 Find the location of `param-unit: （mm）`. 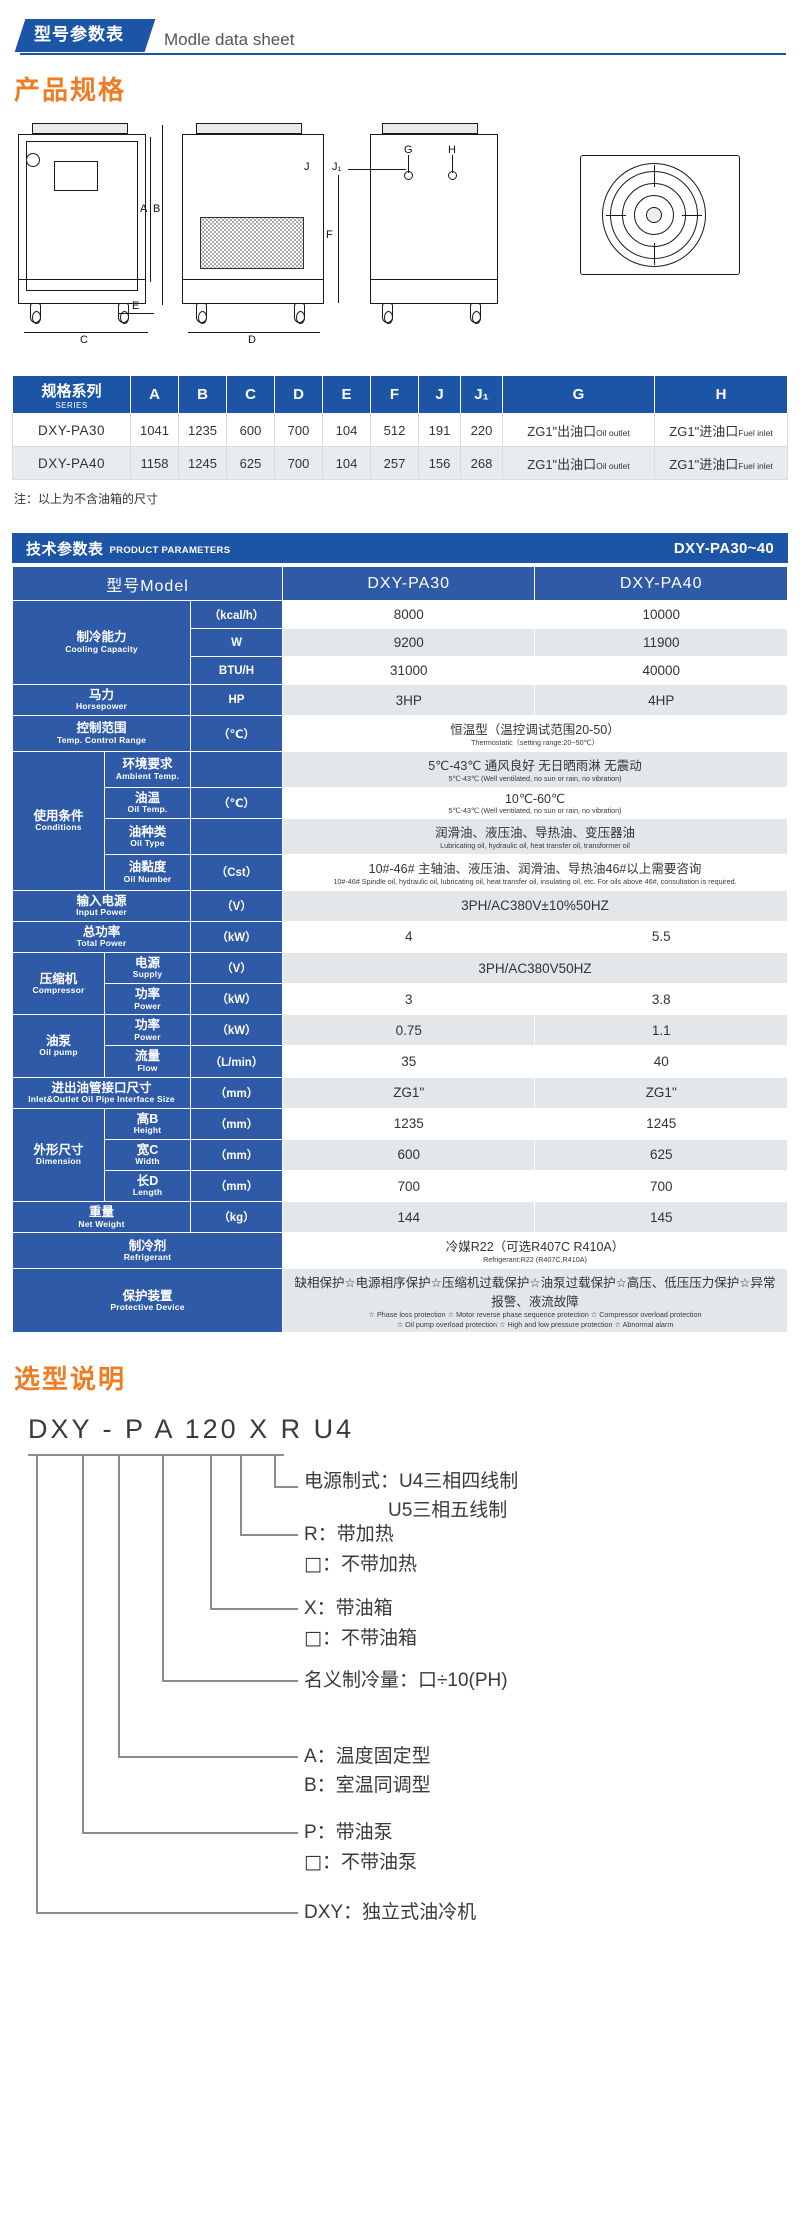

param-unit: （mm） is located at coordinates (236, 1155).